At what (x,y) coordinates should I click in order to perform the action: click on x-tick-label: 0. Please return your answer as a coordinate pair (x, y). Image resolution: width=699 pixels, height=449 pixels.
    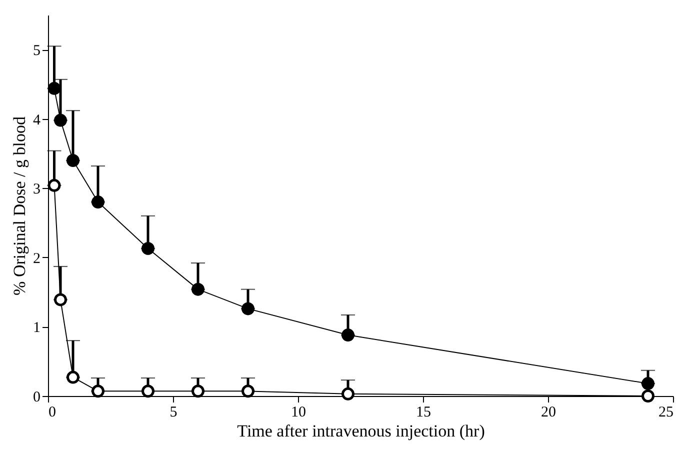
    Looking at the image, I should click on (52, 412).